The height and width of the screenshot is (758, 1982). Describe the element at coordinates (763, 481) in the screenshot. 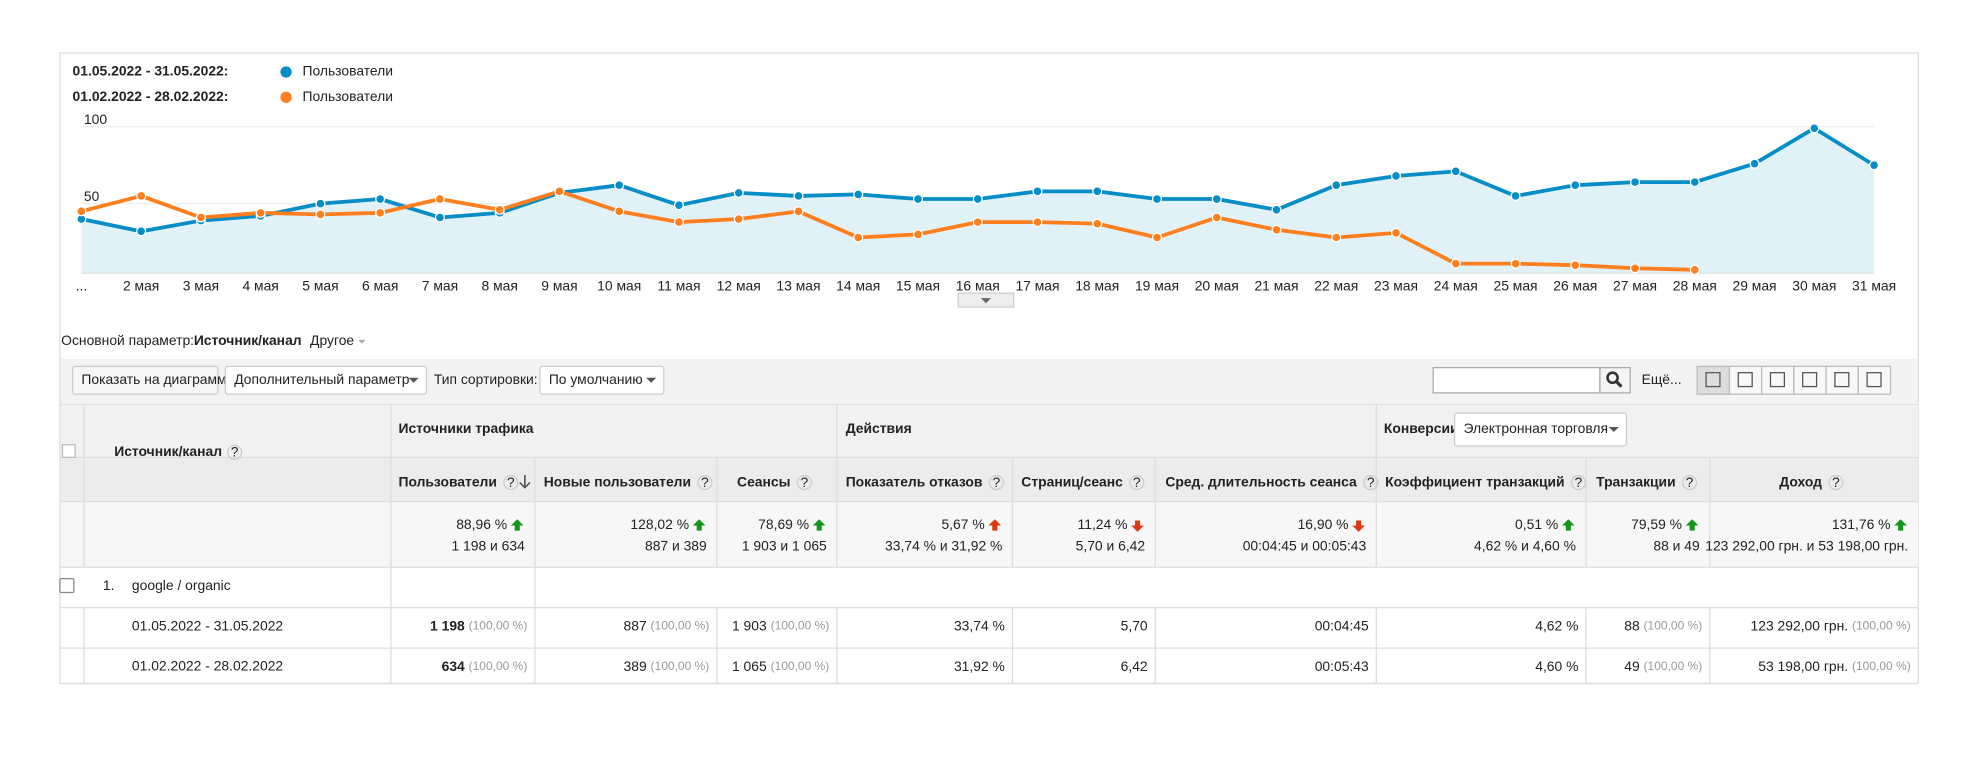

I see `column-header: Сеансы` at that location.